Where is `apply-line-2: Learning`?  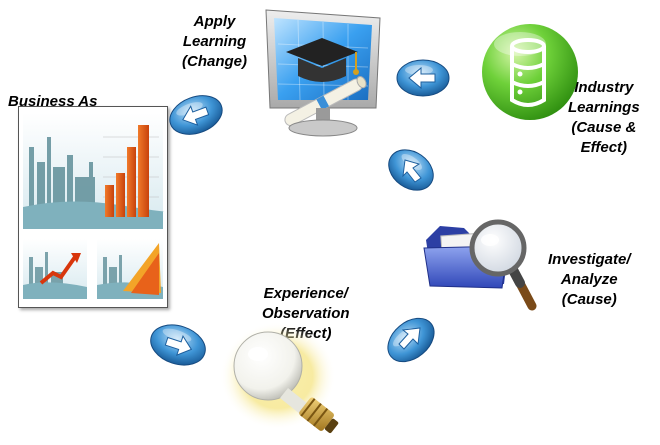 apply-line-2: Learning is located at coordinates (214, 41).